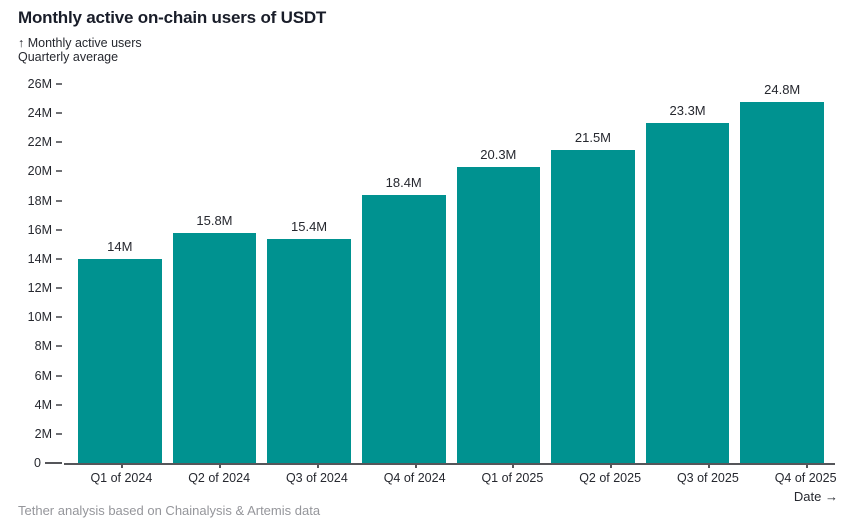  Describe the element at coordinates (39, 258) in the screenshot. I see `y-tick-label: 14M` at that location.